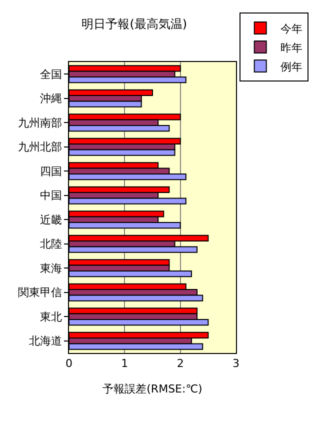 This screenshot has width=320, height=432. Describe the element at coordinates (51, 195) in the screenshot. I see `y-tick-label: 中国` at that location.